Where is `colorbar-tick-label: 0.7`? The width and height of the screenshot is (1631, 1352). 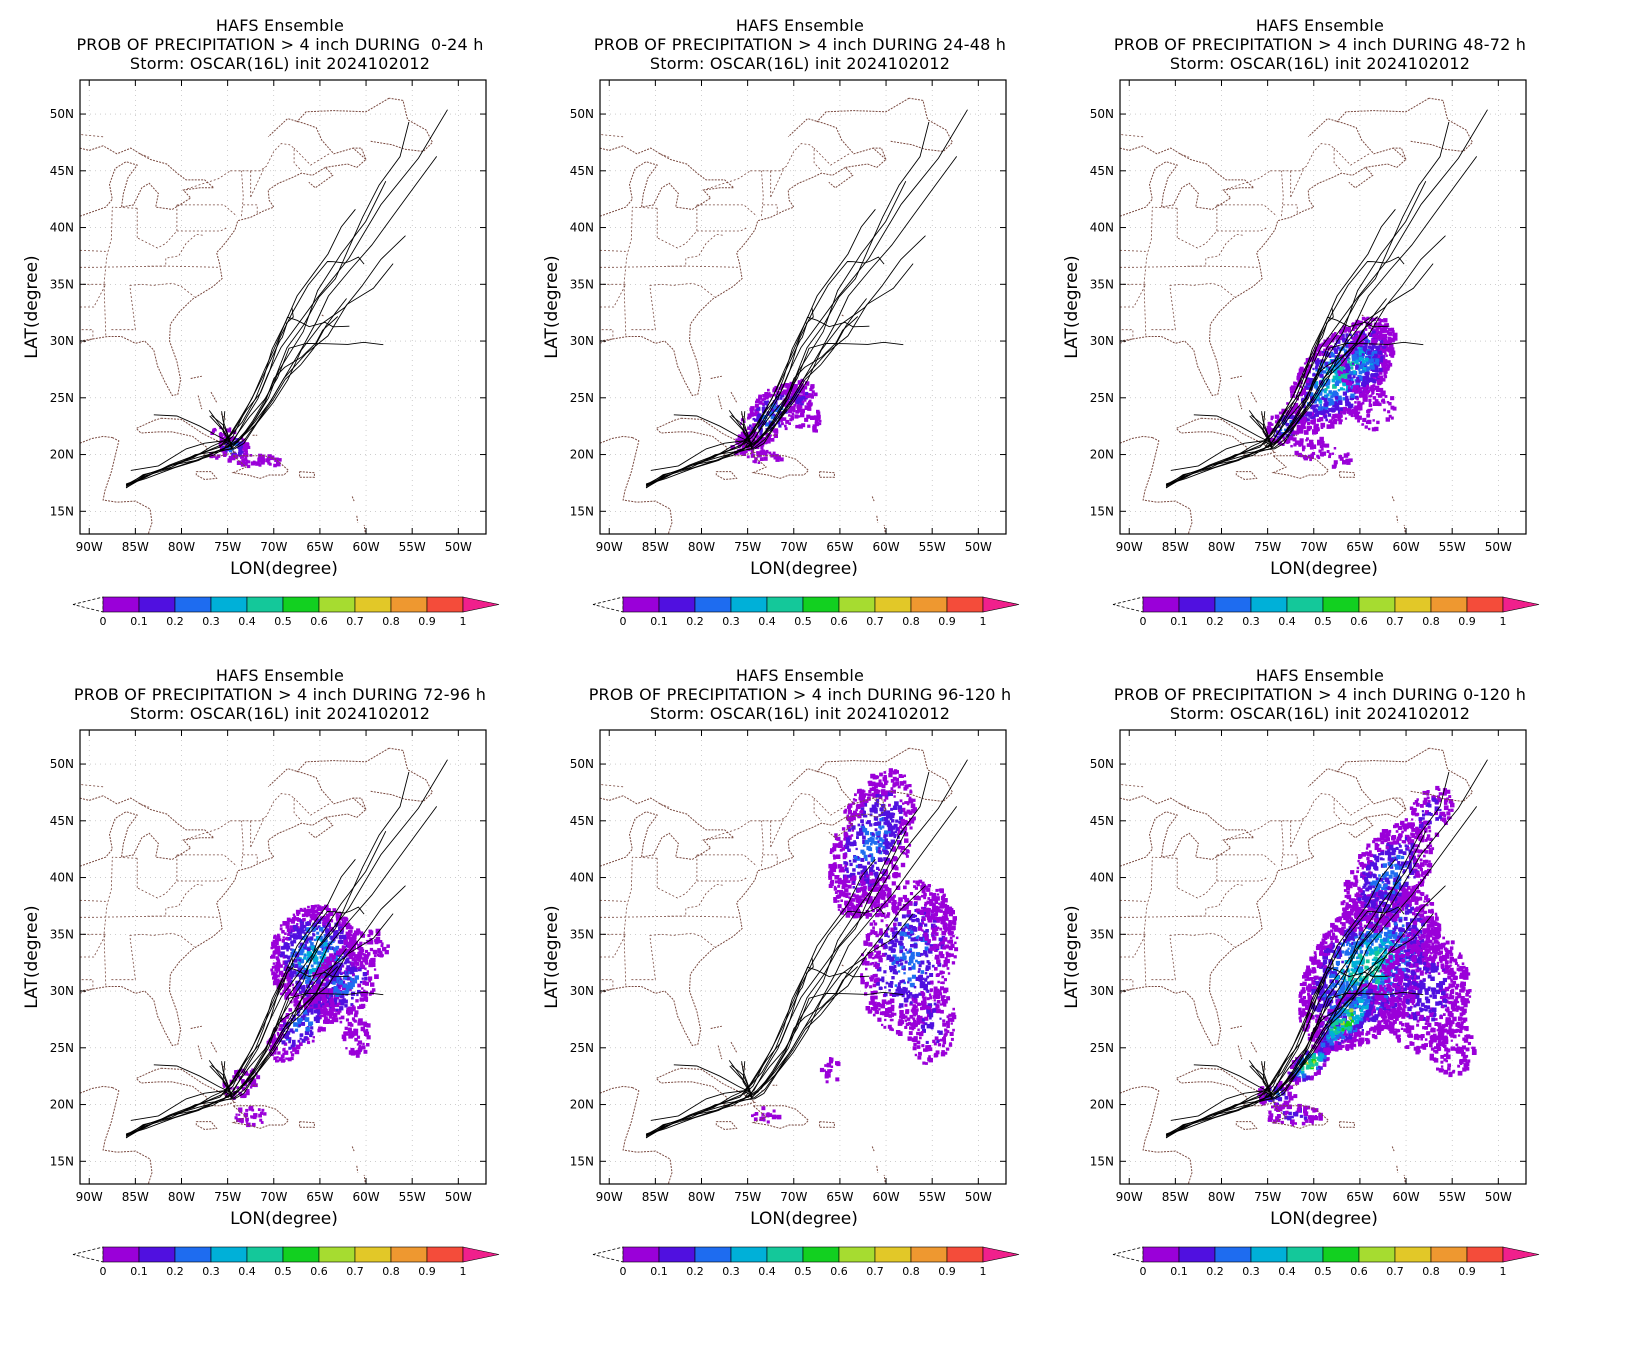 colorbar-tick-label: 0.7 is located at coordinates (1395, 621).